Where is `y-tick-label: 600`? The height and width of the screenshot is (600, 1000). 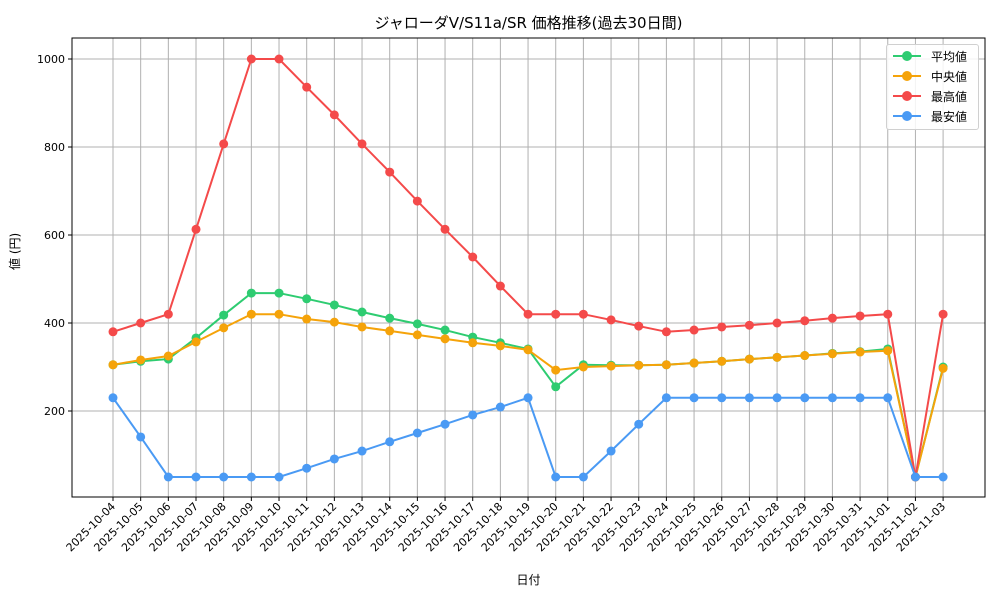 y-tick-label: 600 is located at coordinates (54, 235).